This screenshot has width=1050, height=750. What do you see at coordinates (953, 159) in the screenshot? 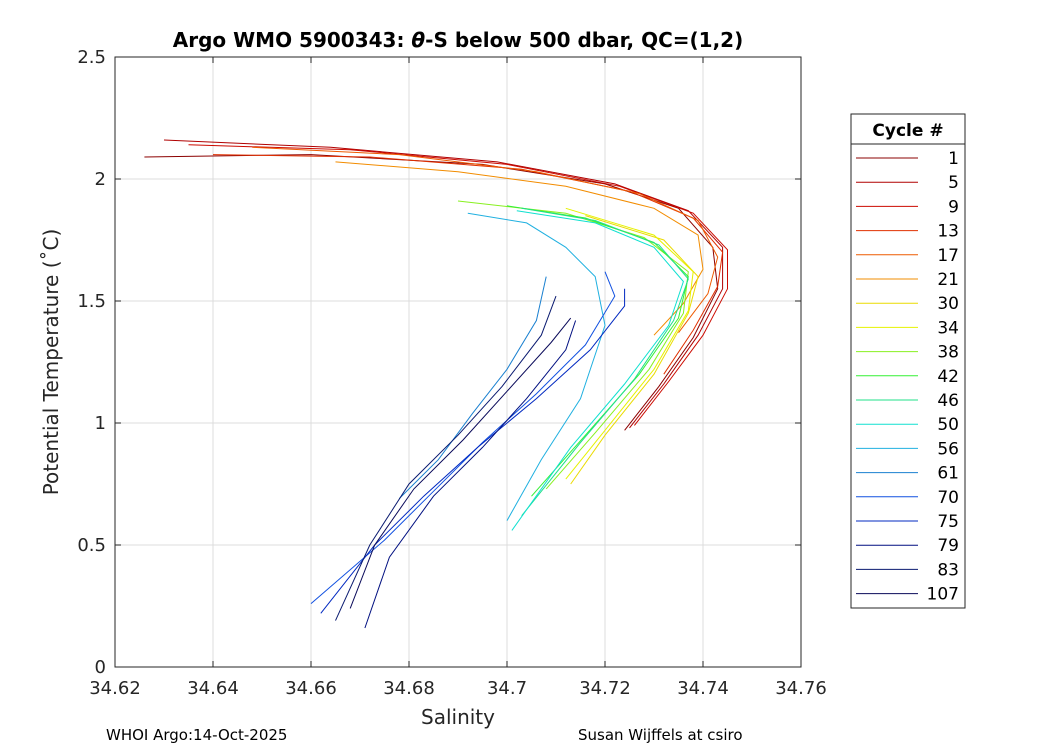
I see `legend-label-cycle-1: 1` at bounding box center [953, 159].